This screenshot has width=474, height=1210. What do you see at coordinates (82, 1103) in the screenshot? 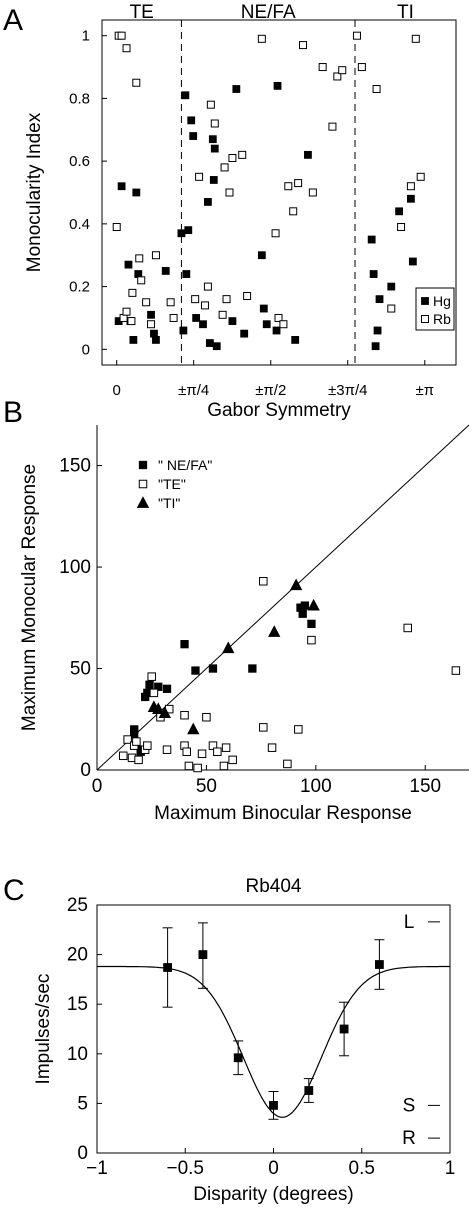
I see `panel-c-y-tick-label: 5` at bounding box center [82, 1103].